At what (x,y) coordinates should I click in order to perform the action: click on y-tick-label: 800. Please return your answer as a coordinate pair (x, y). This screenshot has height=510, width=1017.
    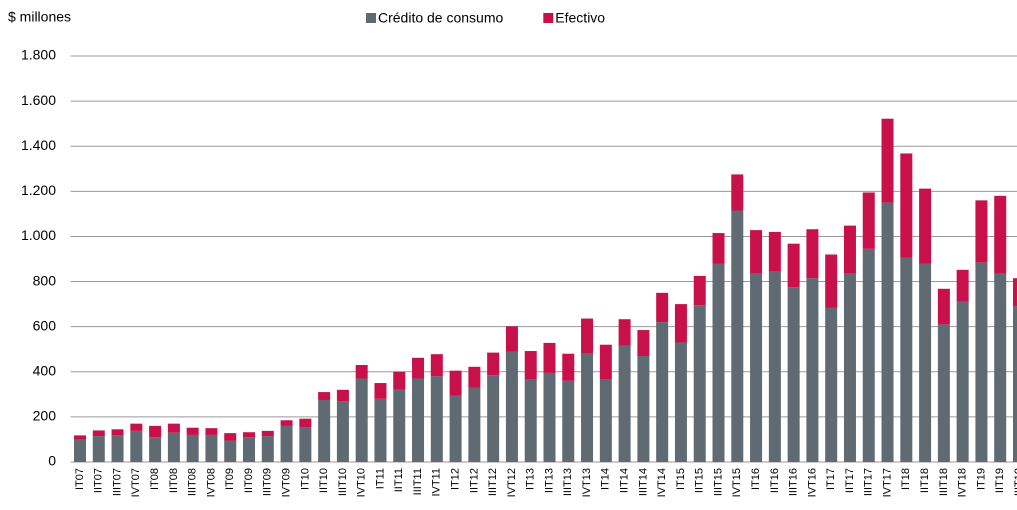
    Looking at the image, I should click on (45, 280).